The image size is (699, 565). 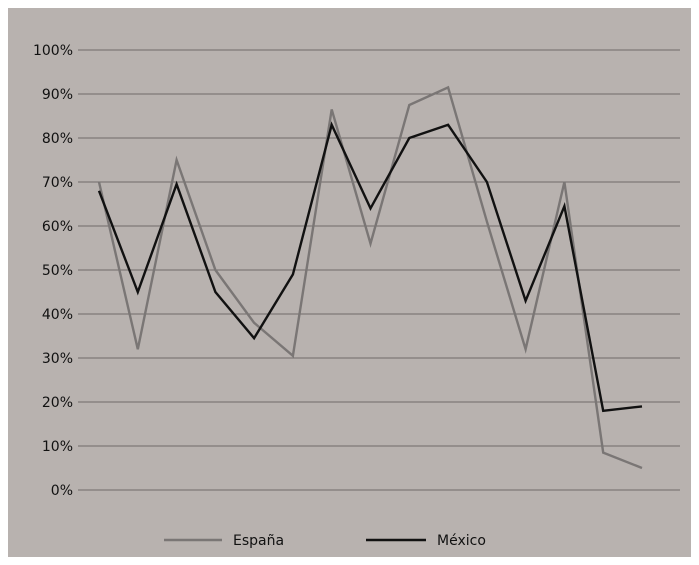 I want to click on y-tick-label: 80%, so click(x=57, y=139).